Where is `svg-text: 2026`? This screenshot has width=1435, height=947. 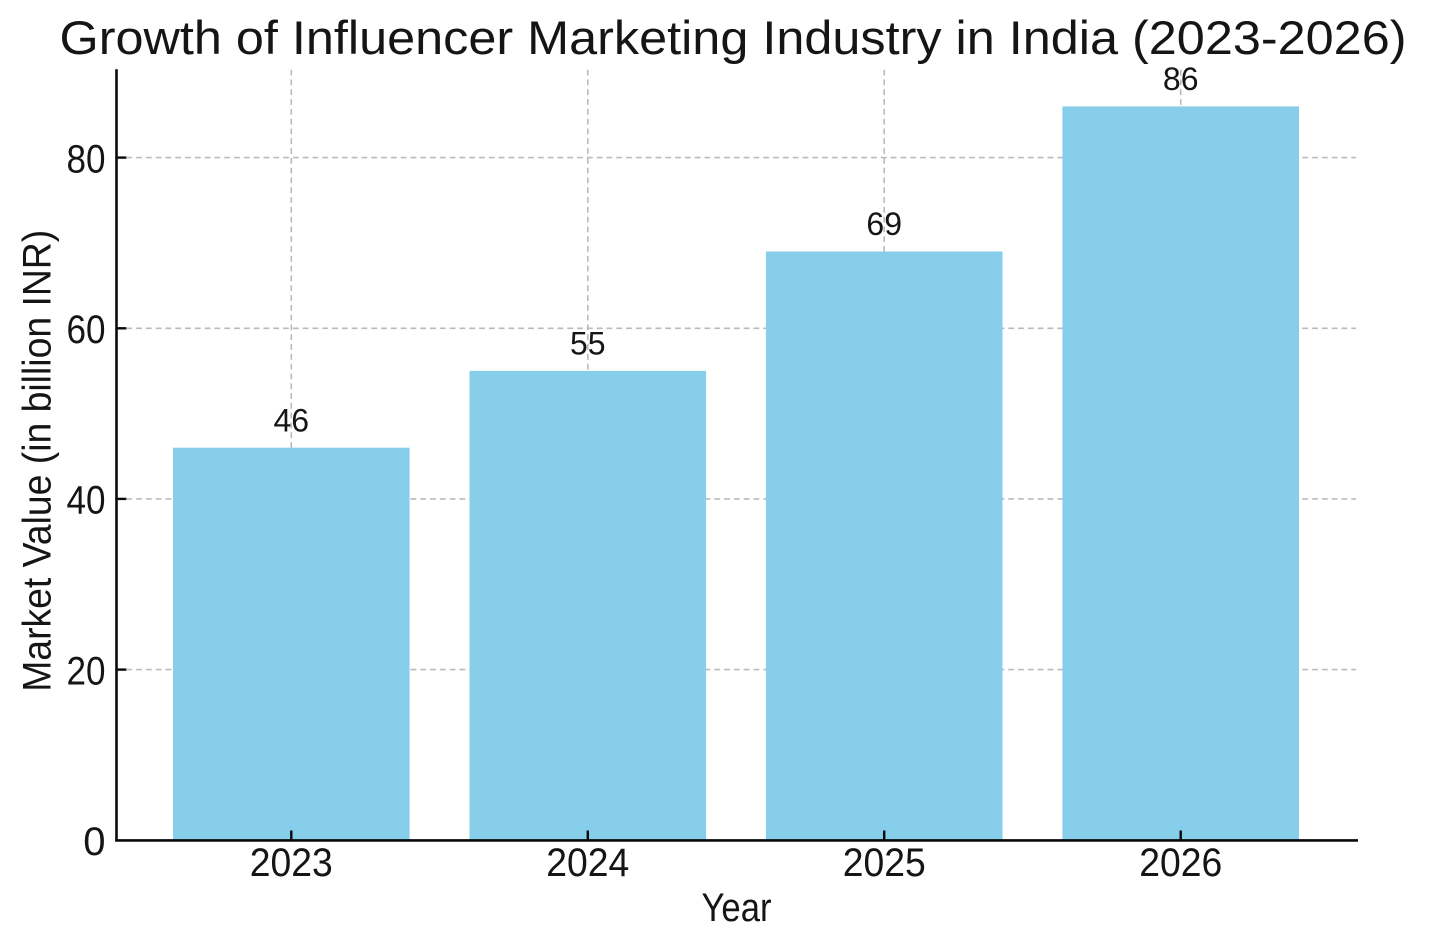 svg-text: 2026 is located at coordinates (1180, 863).